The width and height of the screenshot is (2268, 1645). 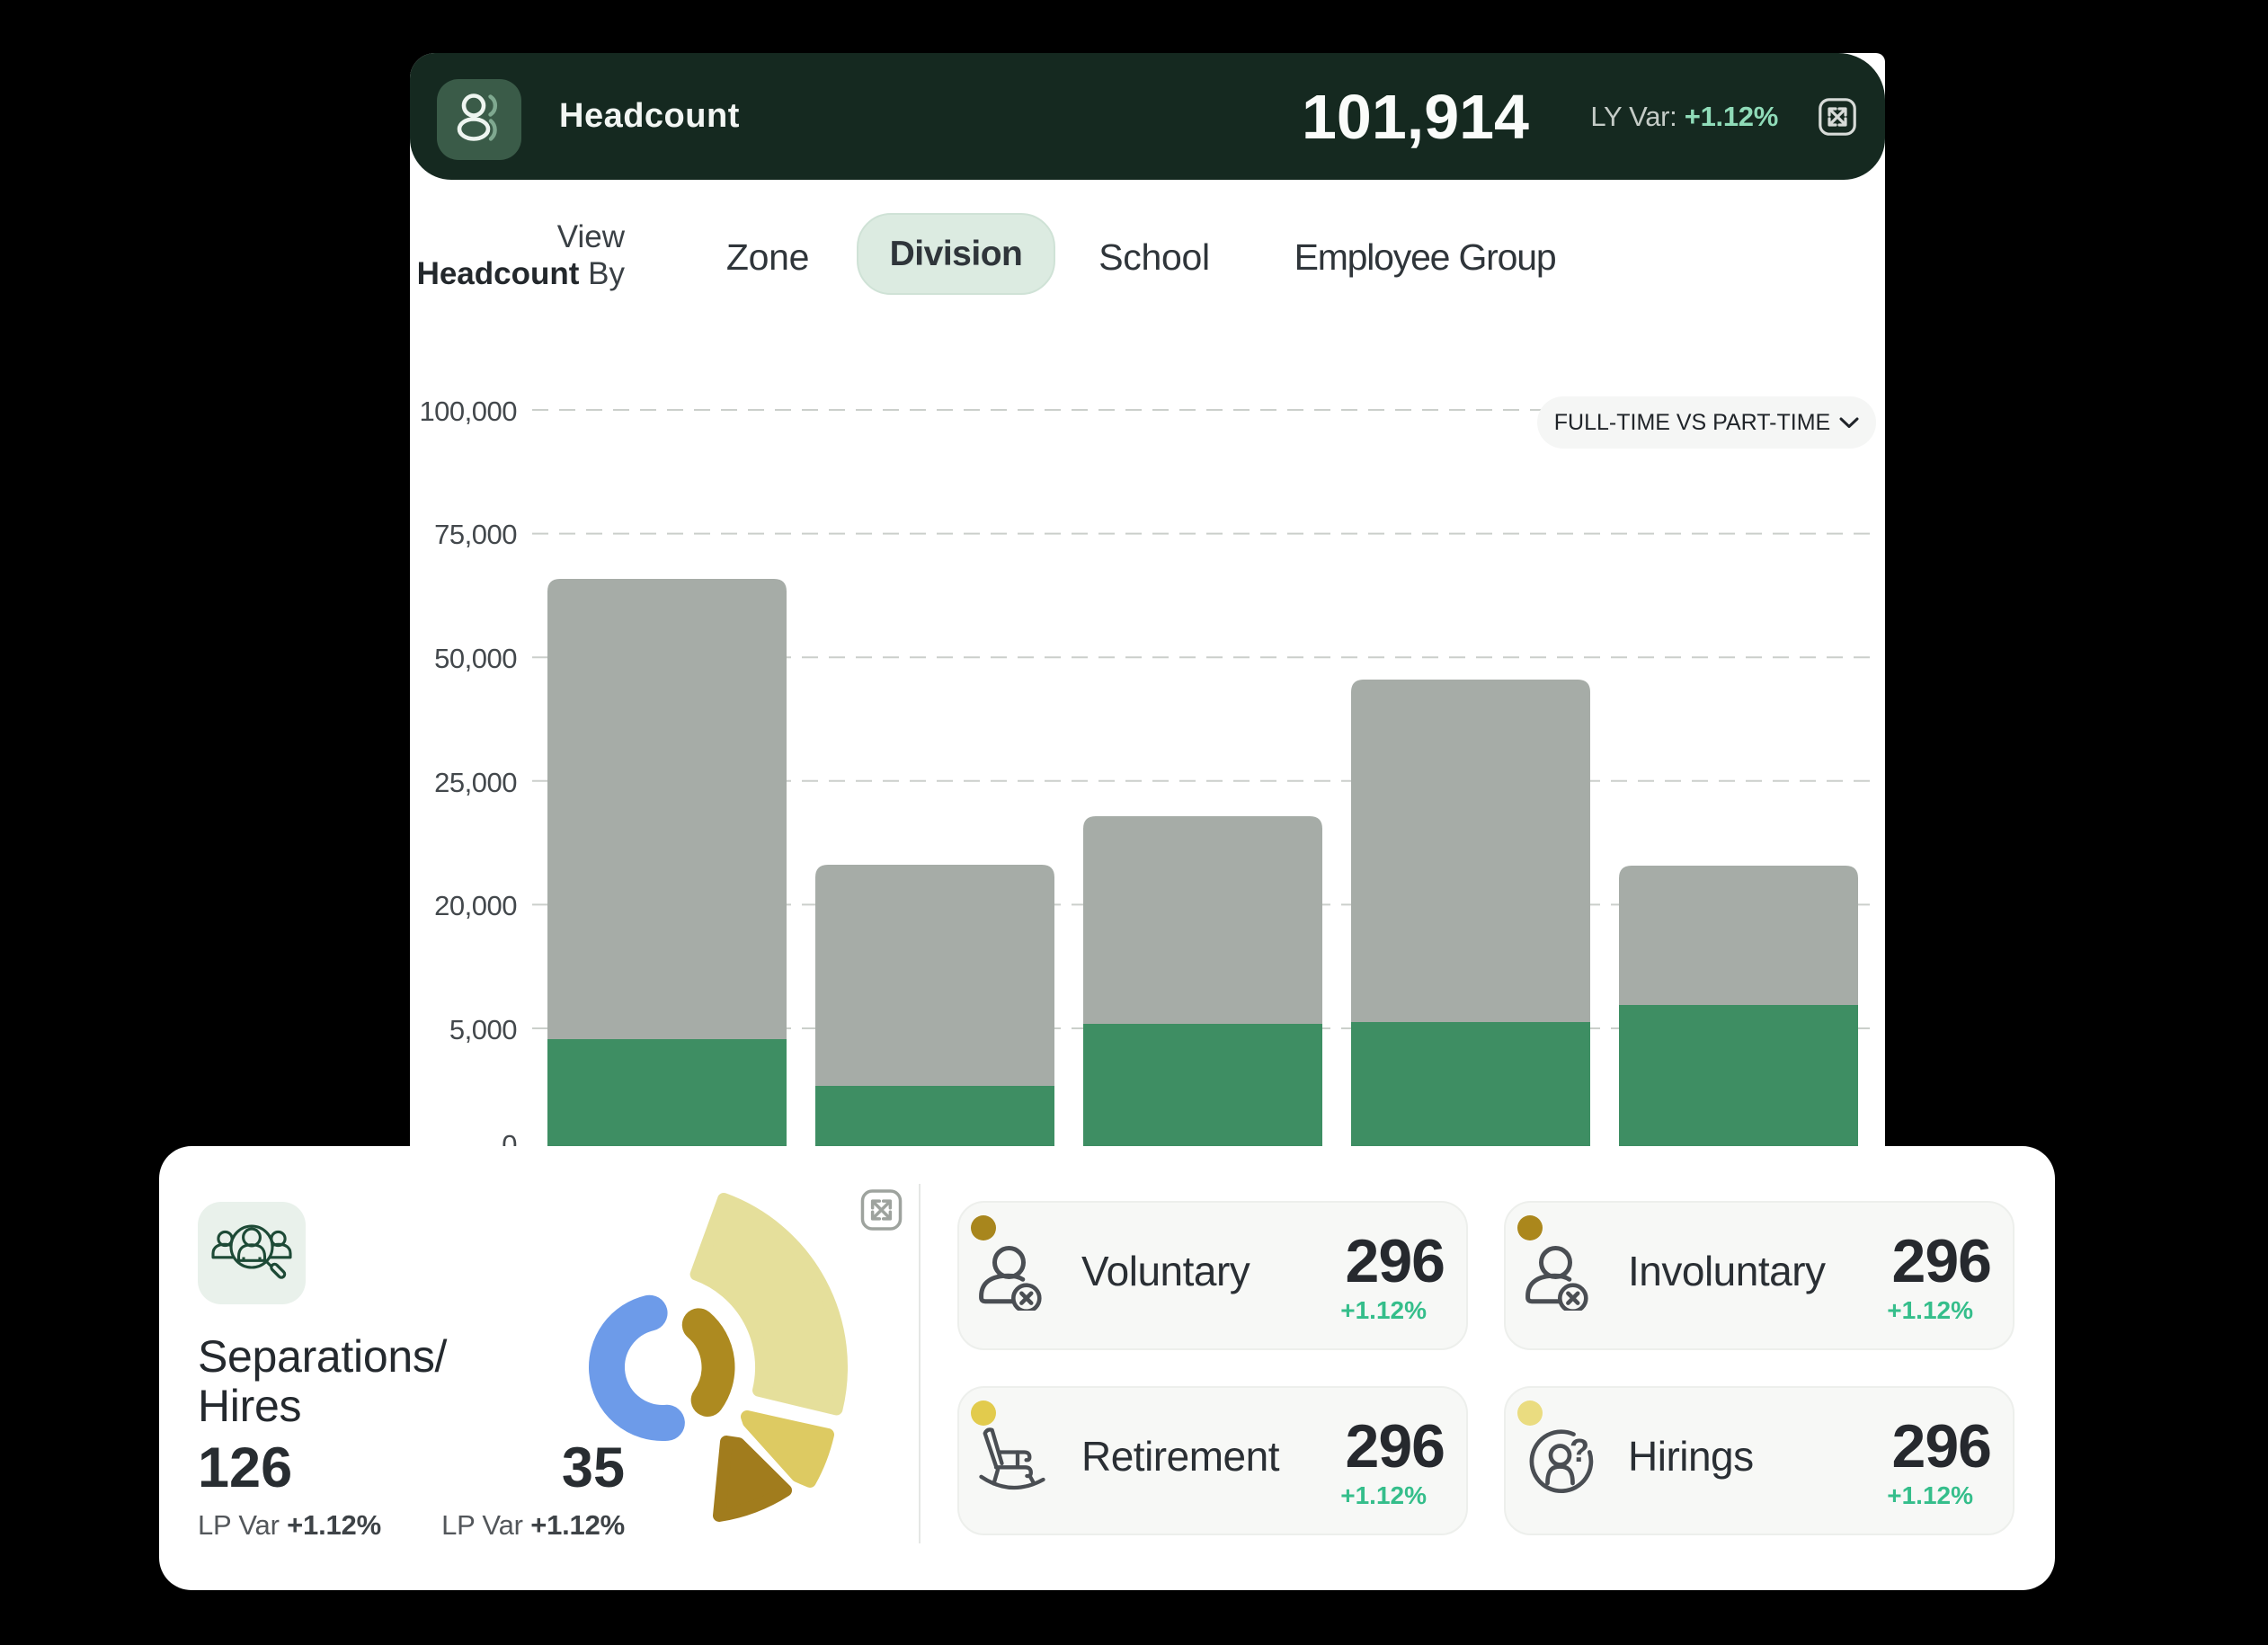 I want to click on svg-text: 100,000, so click(x=468, y=411).